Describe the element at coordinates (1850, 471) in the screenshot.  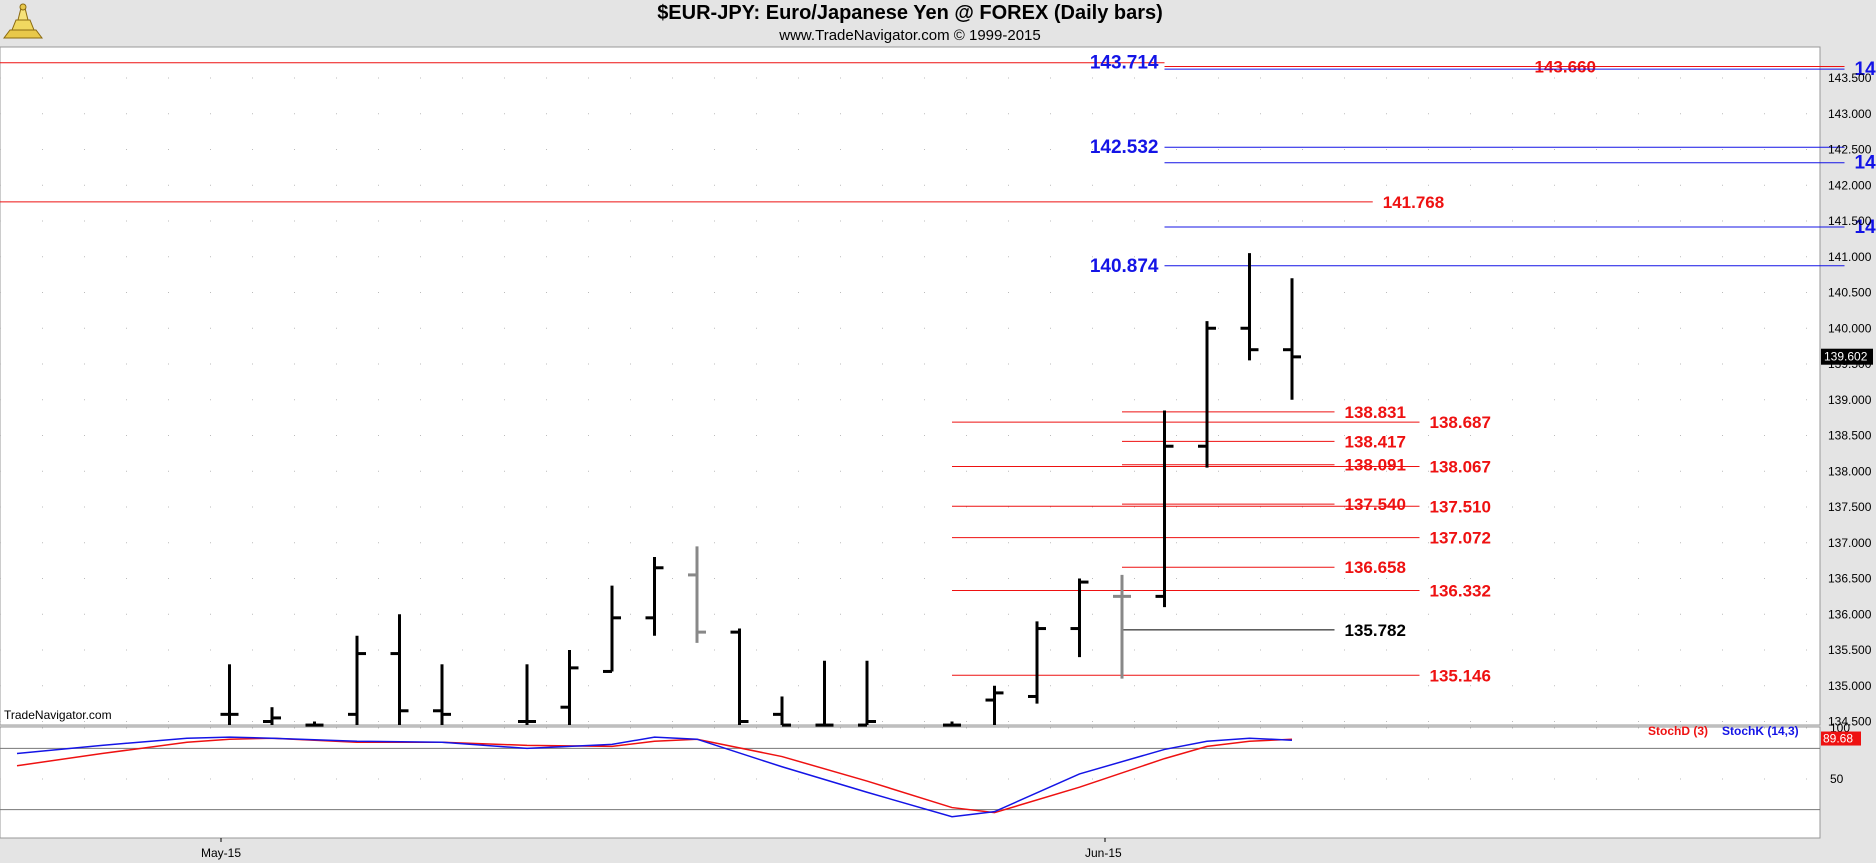
I see `y-tick-label: 138.000` at that location.